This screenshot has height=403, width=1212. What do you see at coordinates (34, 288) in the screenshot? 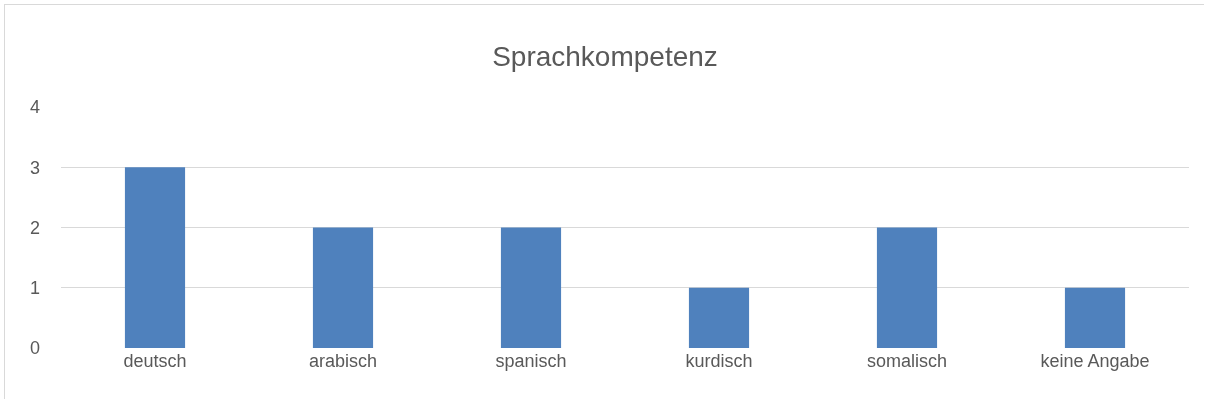
I see `y-tick-label: 1` at bounding box center [34, 288].